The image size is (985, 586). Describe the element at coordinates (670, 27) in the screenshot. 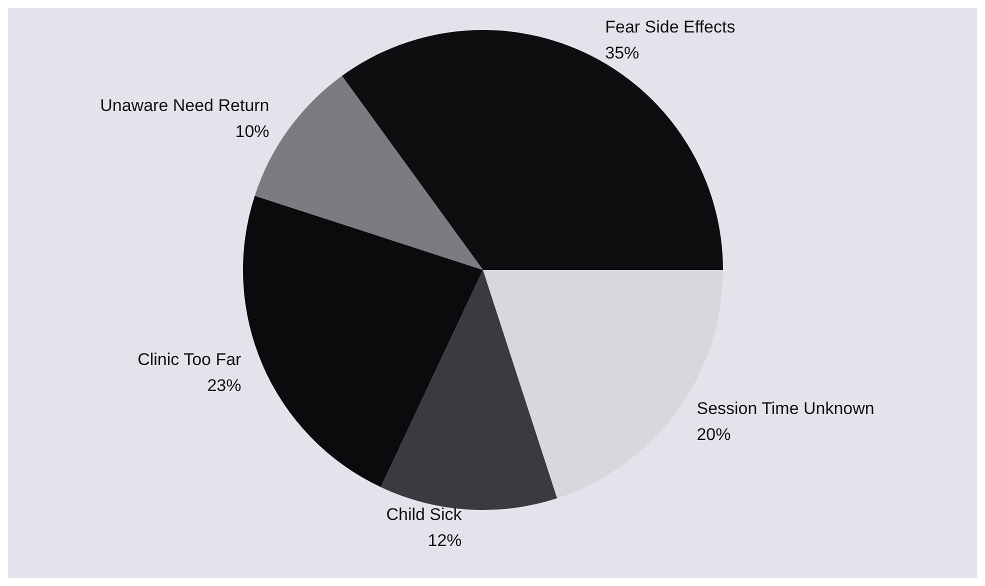

I see `slice-label: Fear Side Effects` at that location.